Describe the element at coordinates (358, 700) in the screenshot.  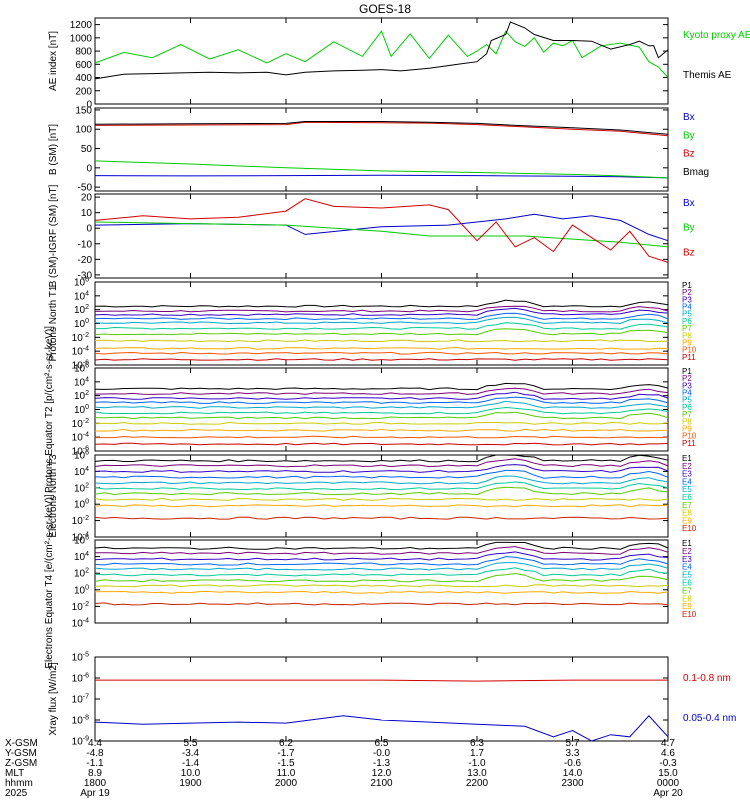
I see `panel-xray: 10⁻⁹ 10⁻⁸ 10⁻⁷ 10⁻⁶ 10⁻⁵ Xray flux [W/m2]` at that location.